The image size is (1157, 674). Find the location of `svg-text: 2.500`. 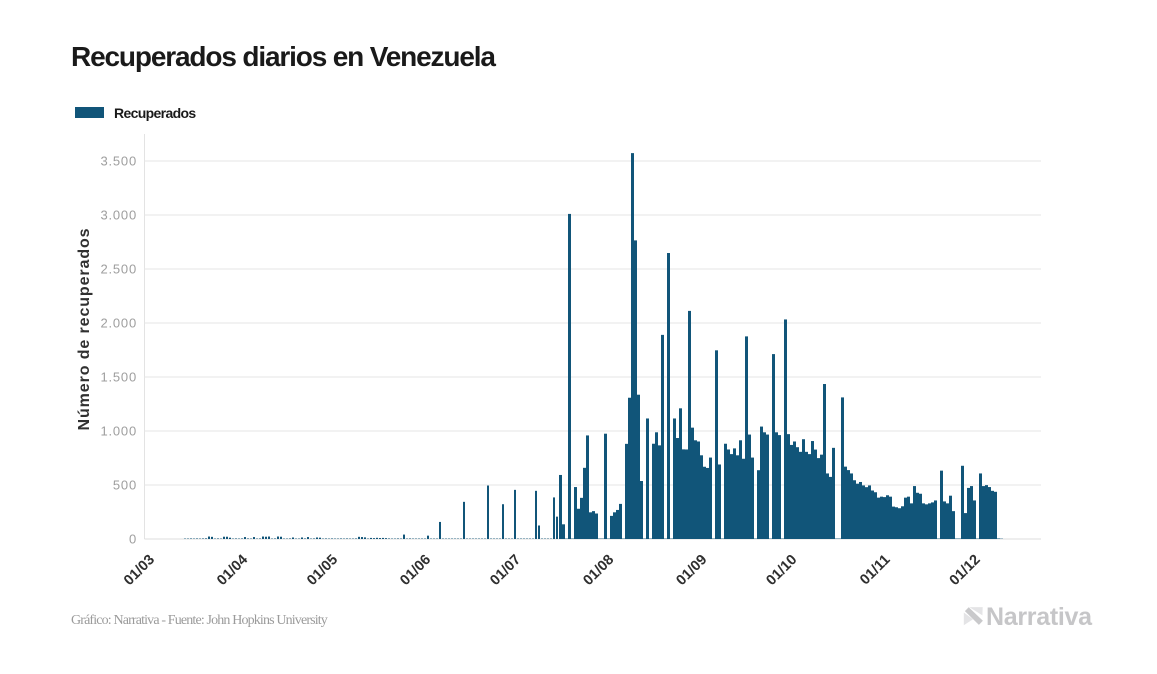

svg-text: 2.500 is located at coordinates (118, 269).